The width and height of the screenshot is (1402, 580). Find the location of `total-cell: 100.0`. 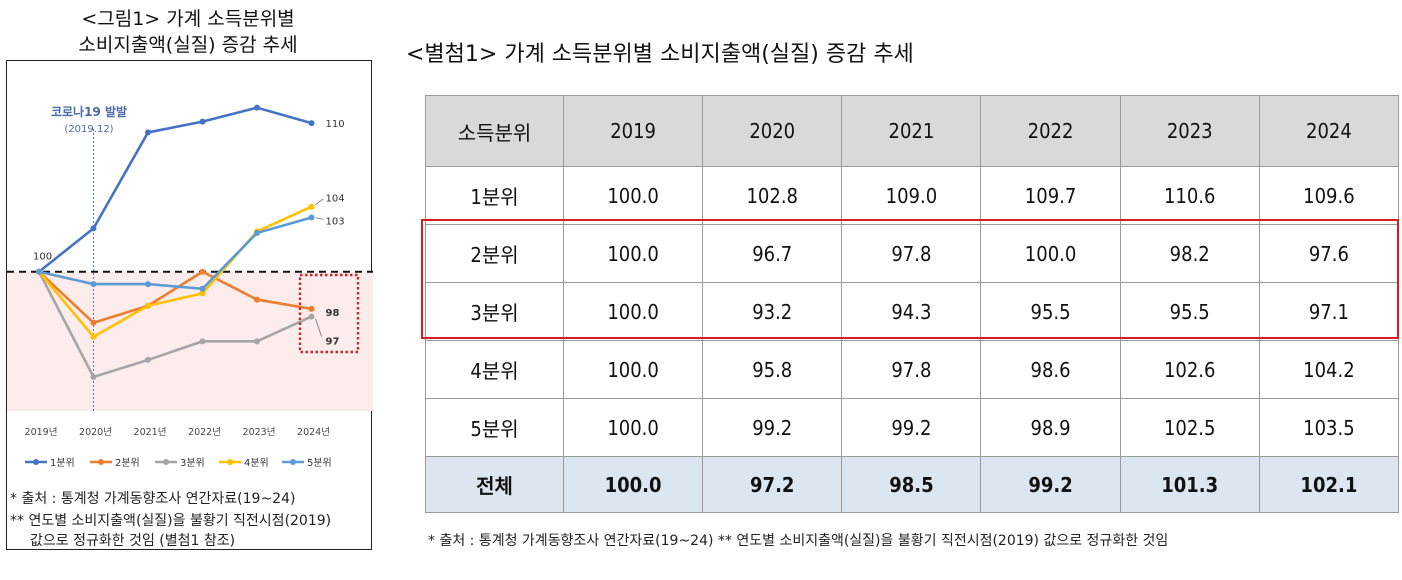

total-cell: 100.0 is located at coordinates (633, 484).